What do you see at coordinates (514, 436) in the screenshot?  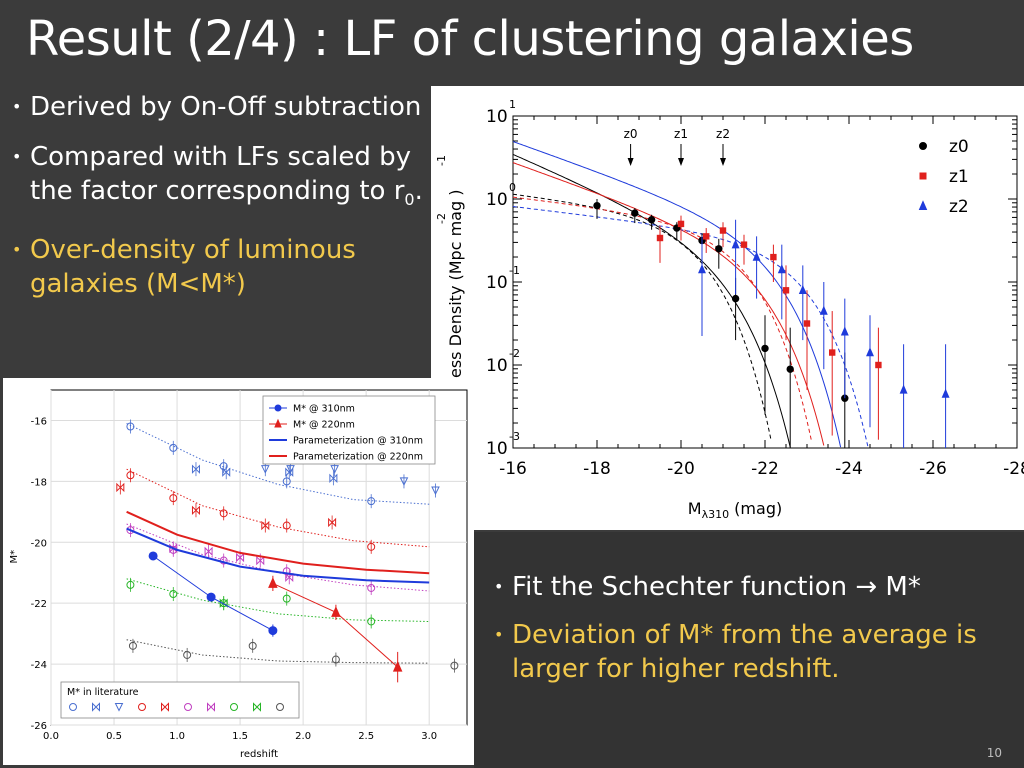 I see `lf-y-tick-exponent: -3` at bounding box center [514, 436].